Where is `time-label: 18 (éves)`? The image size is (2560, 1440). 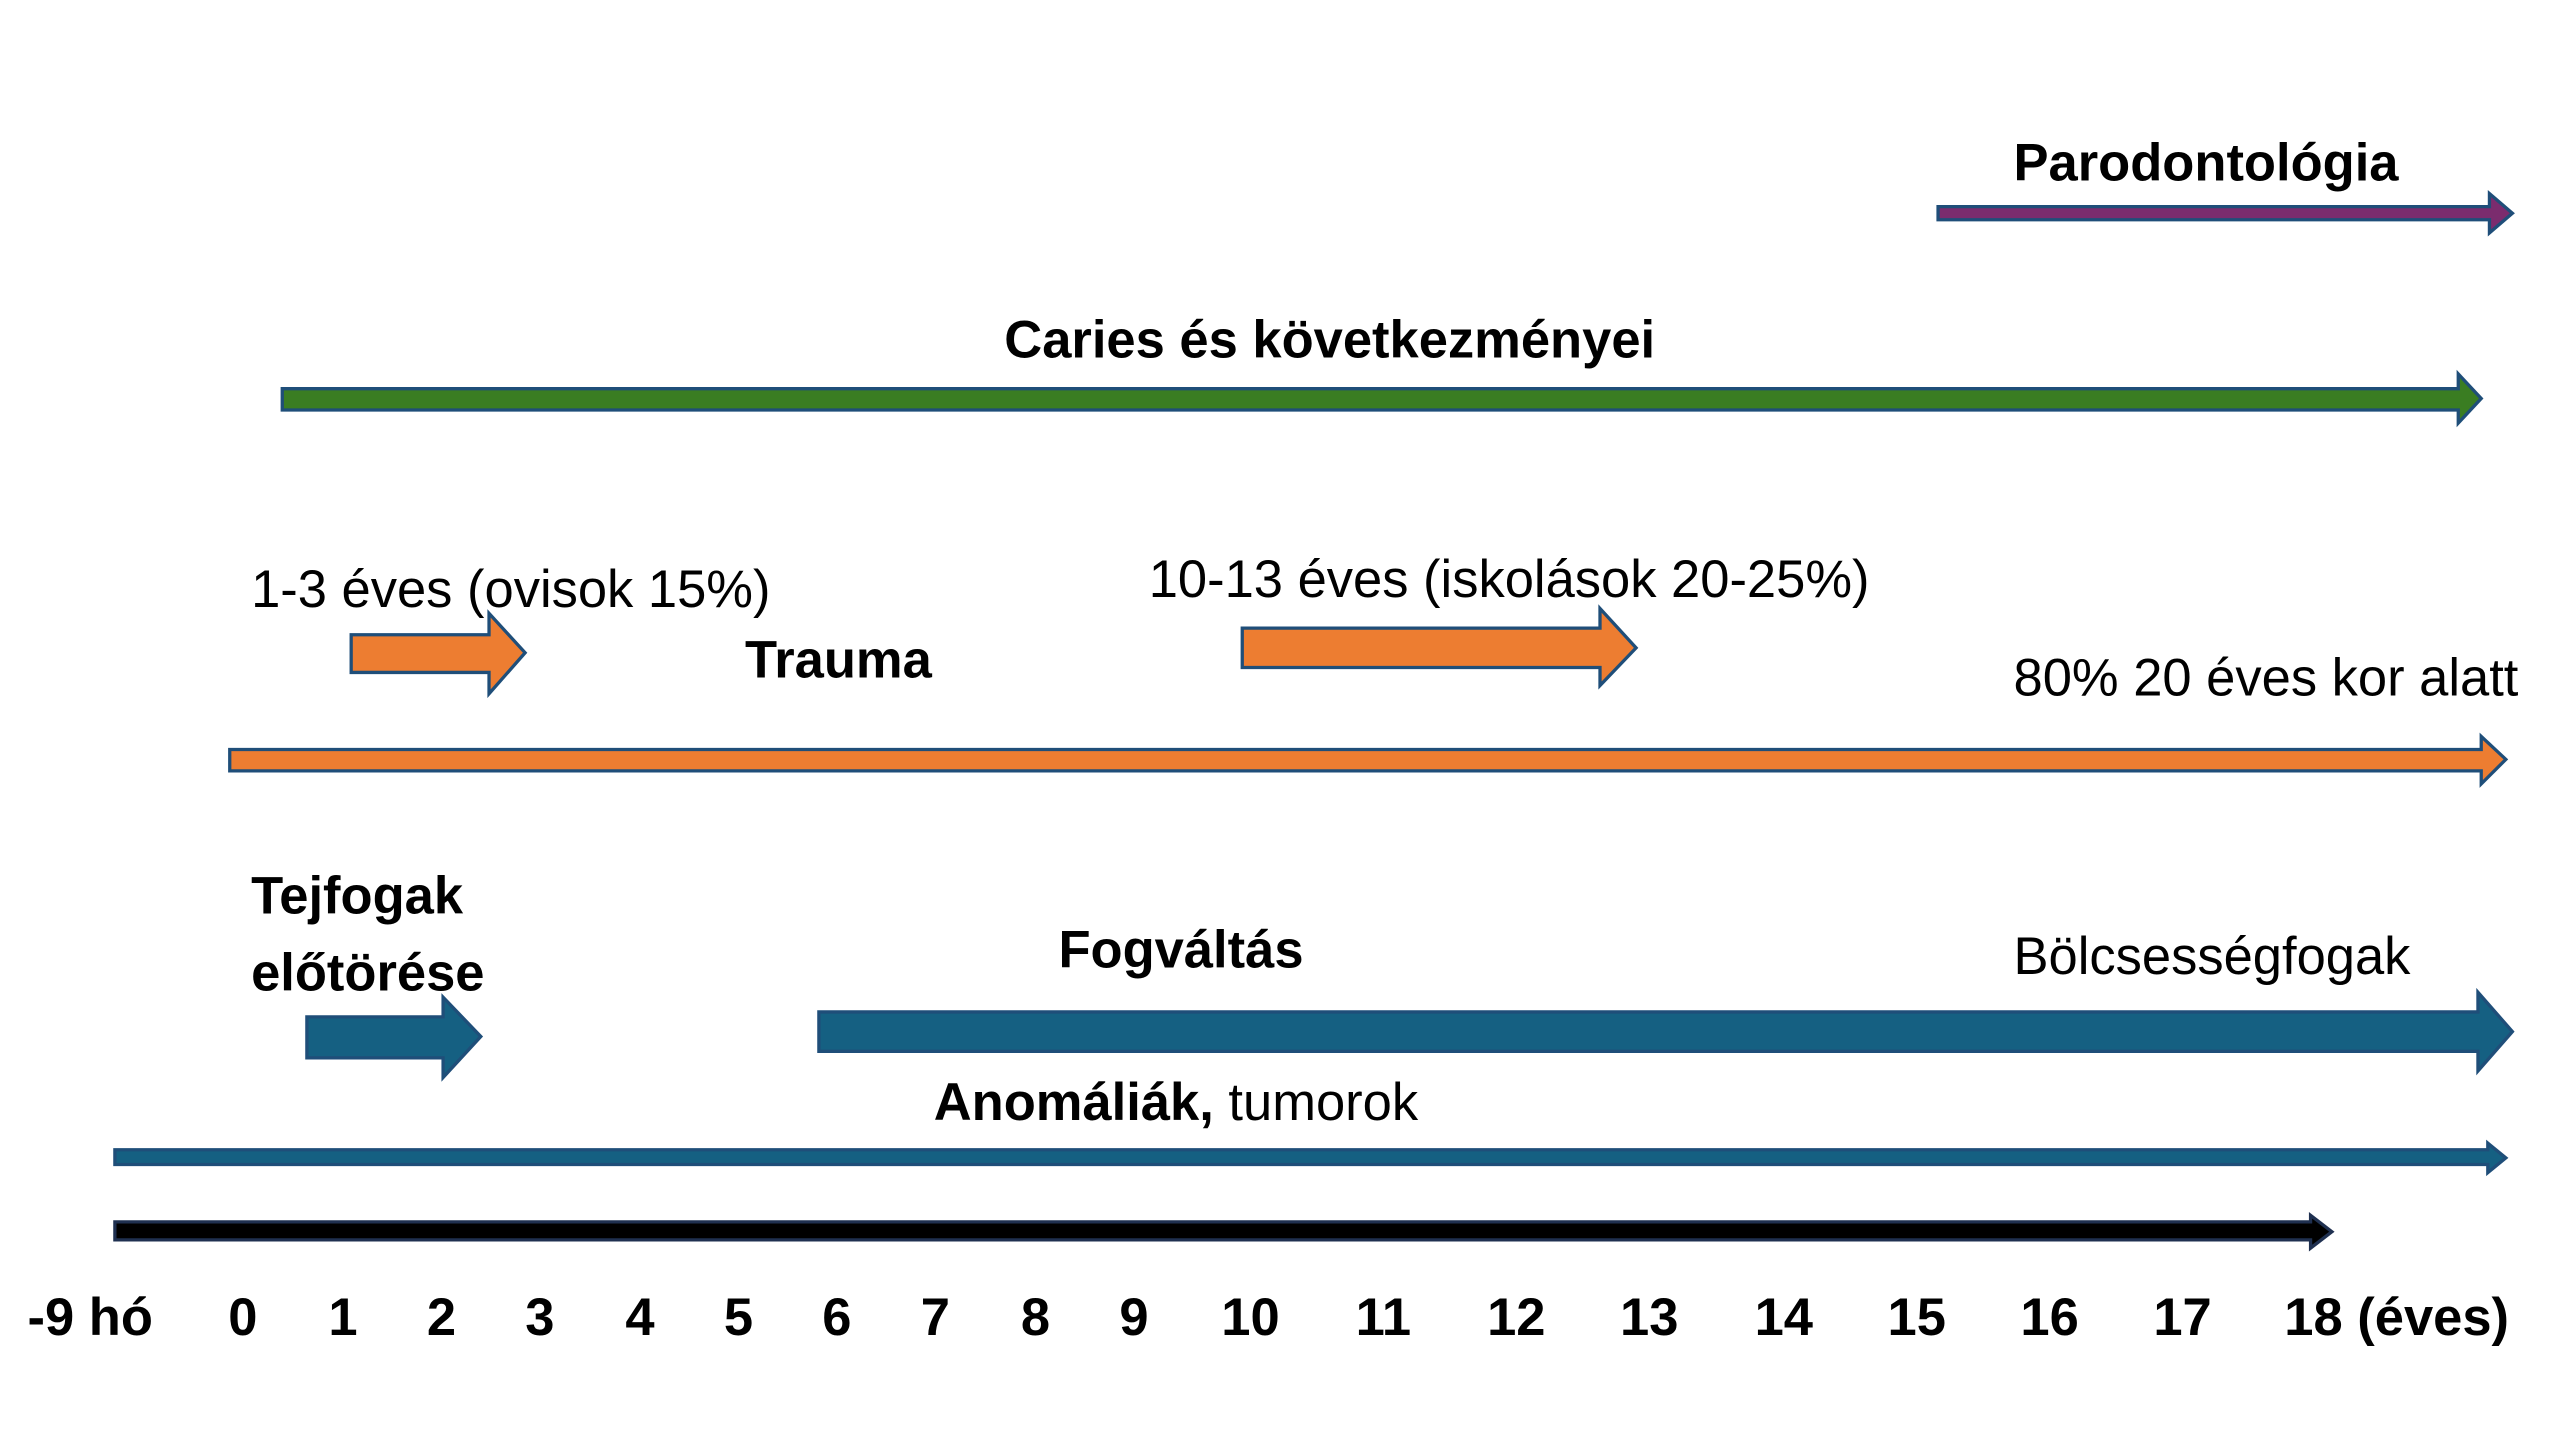 time-label: 18 (éves) is located at coordinates (2396, 1317).